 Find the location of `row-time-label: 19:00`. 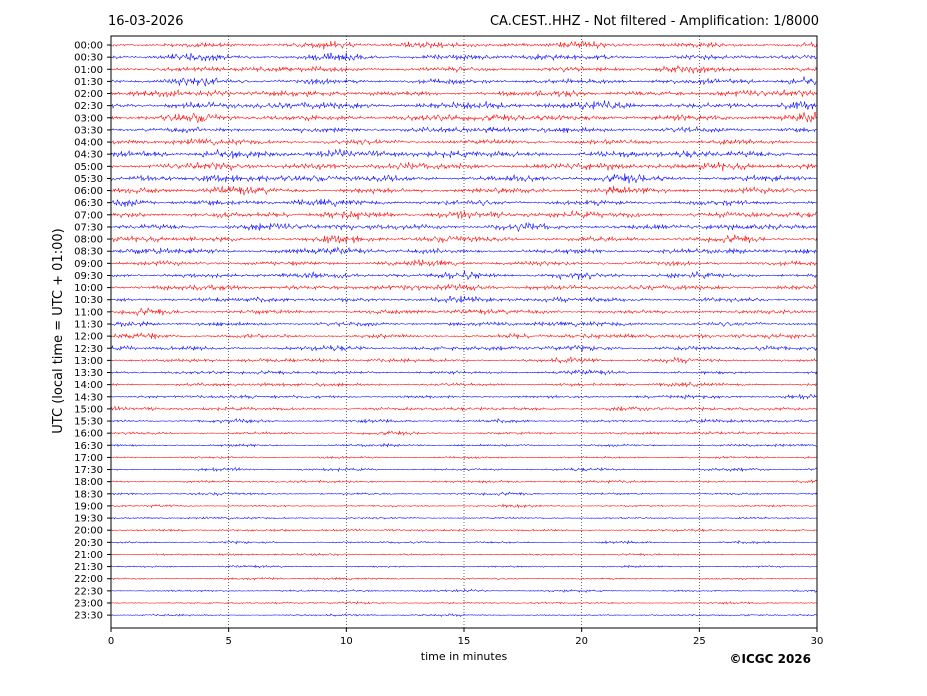

row-time-label: 19:00 is located at coordinates (88, 506).